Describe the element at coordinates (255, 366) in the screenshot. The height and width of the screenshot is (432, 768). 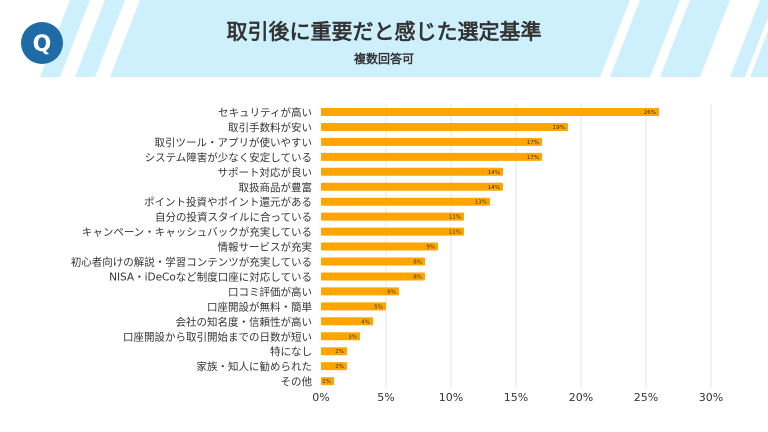
I see `category-label: 家族・知人に勧められた` at that location.